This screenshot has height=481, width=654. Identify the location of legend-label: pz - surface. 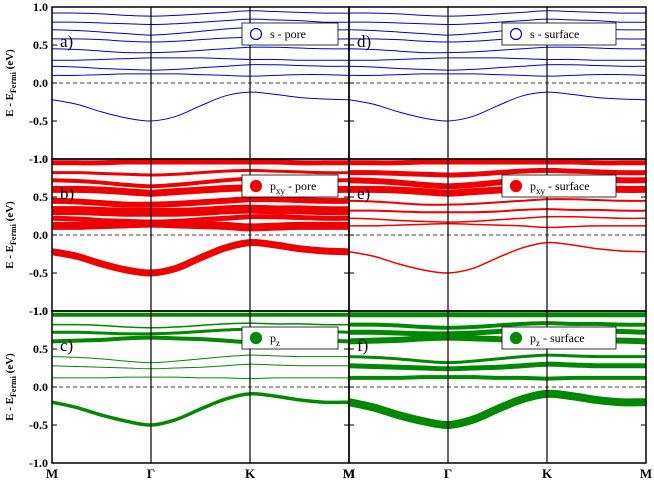
(557, 339).